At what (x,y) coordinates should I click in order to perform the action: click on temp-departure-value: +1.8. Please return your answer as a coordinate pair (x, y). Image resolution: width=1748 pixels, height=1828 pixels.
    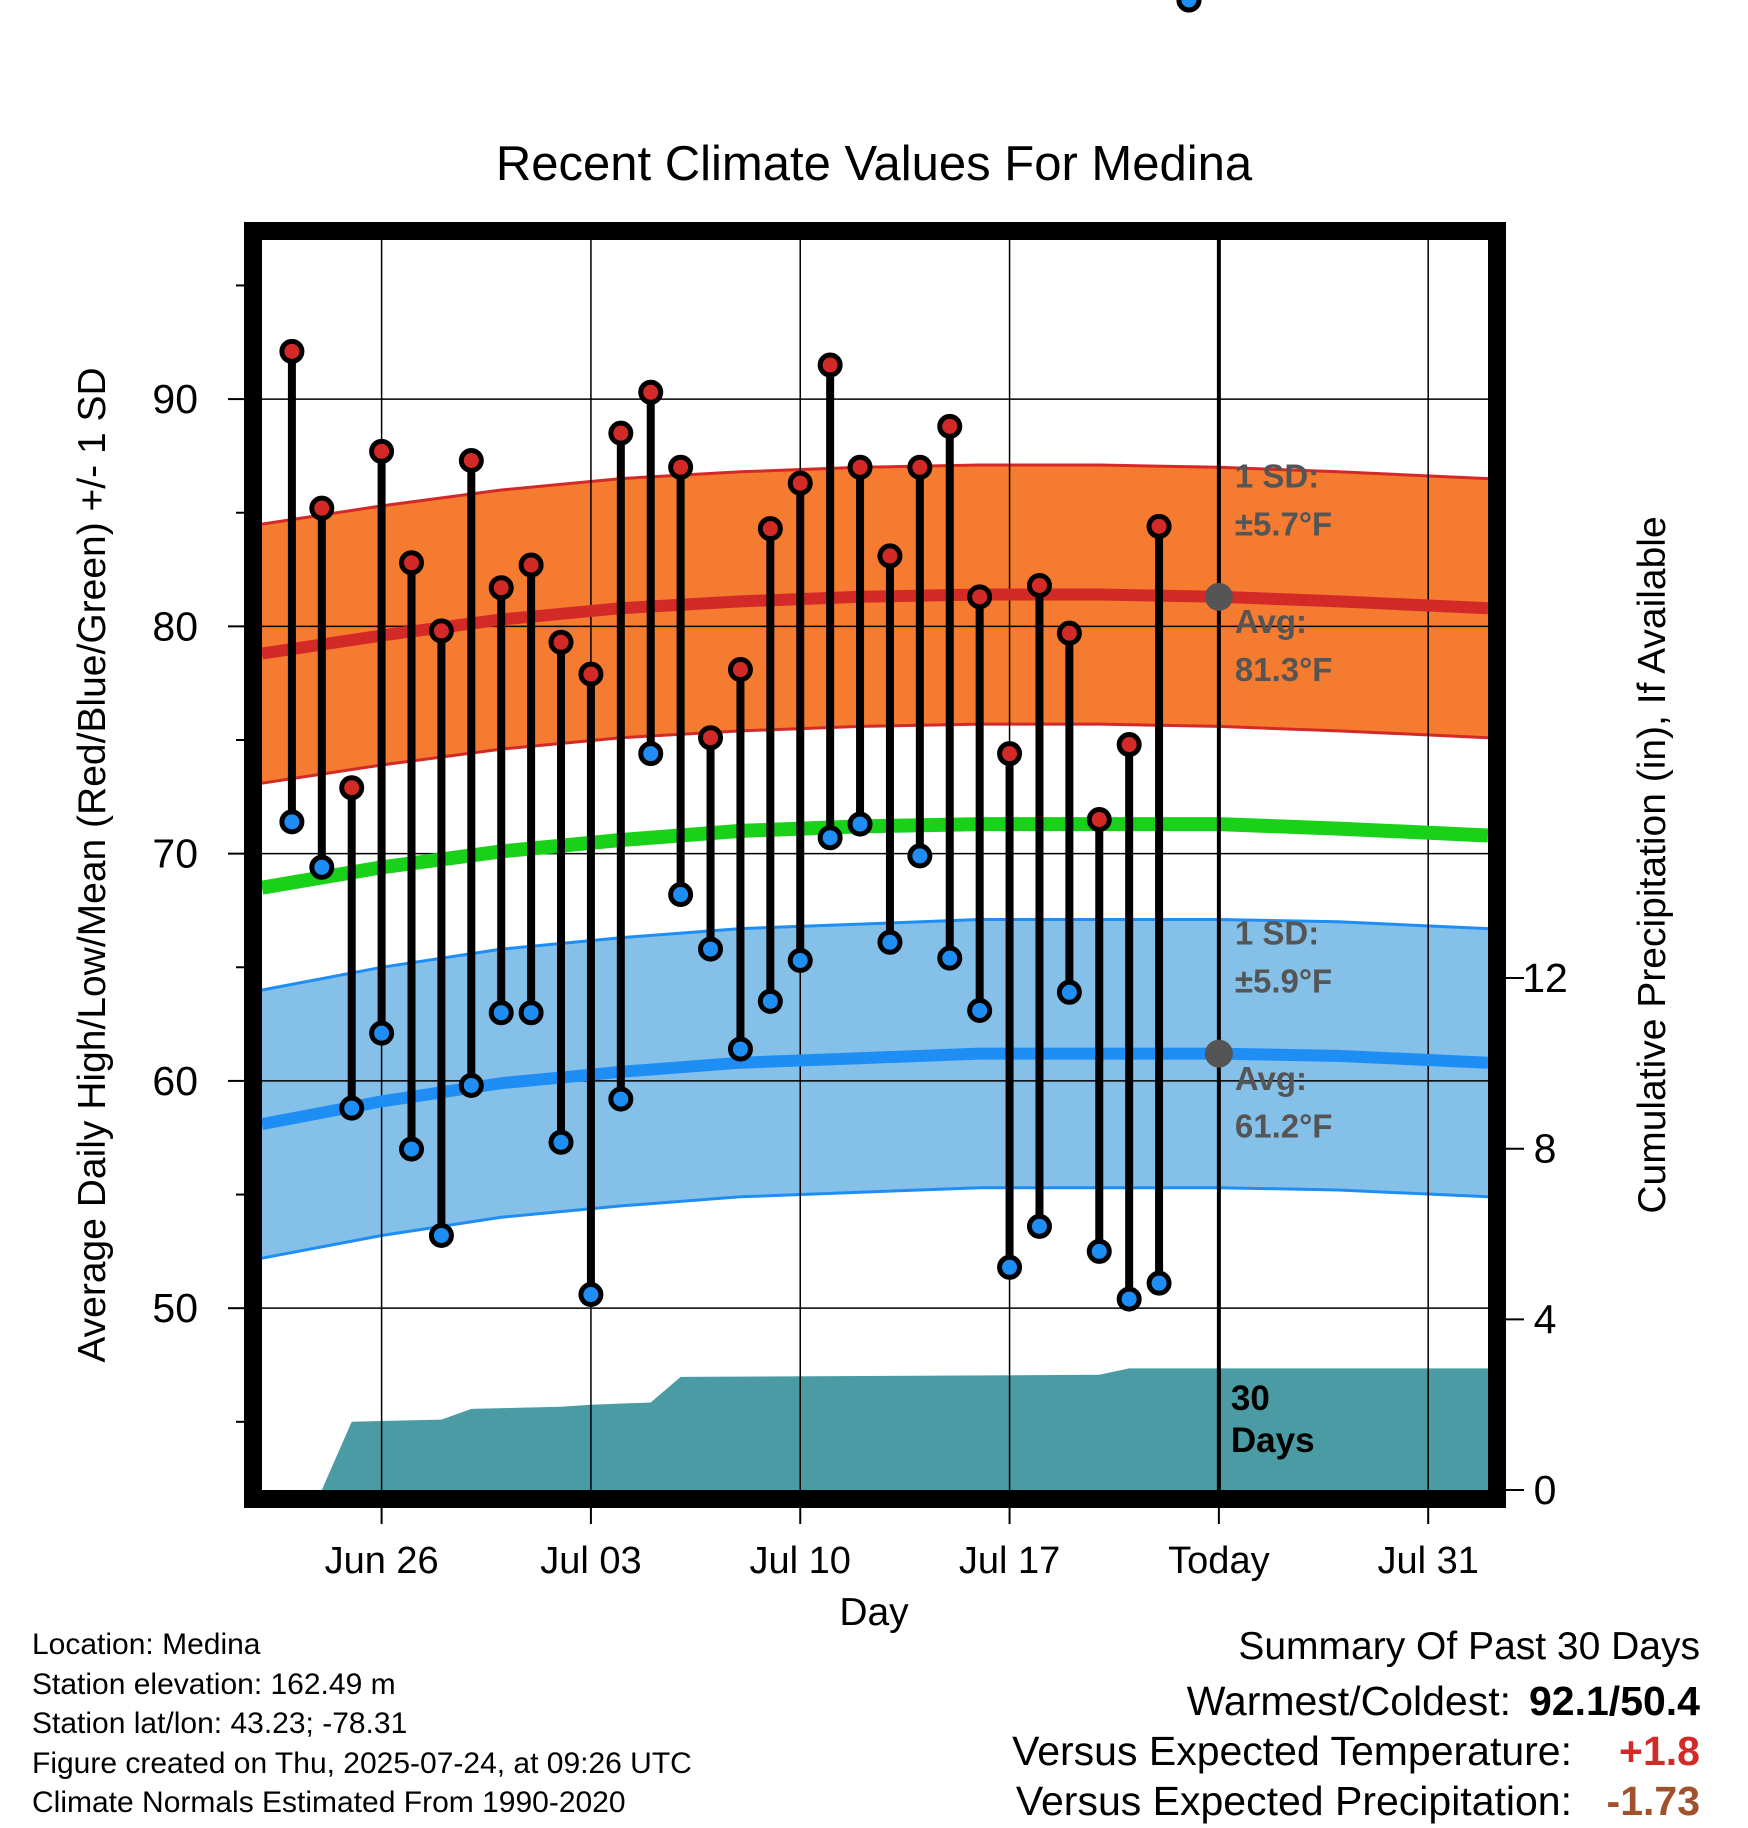
    Looking at the image, I should click on (1659, 1751).